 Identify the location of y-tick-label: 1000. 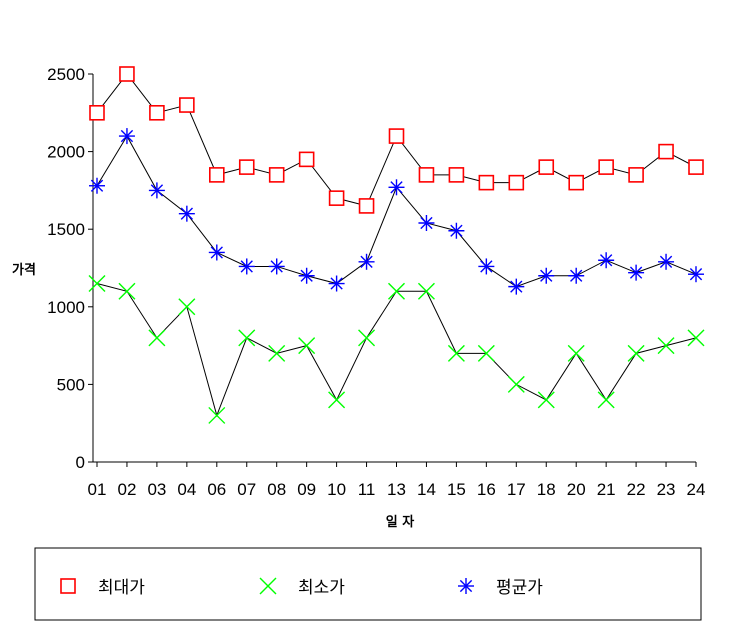
(66, 307).